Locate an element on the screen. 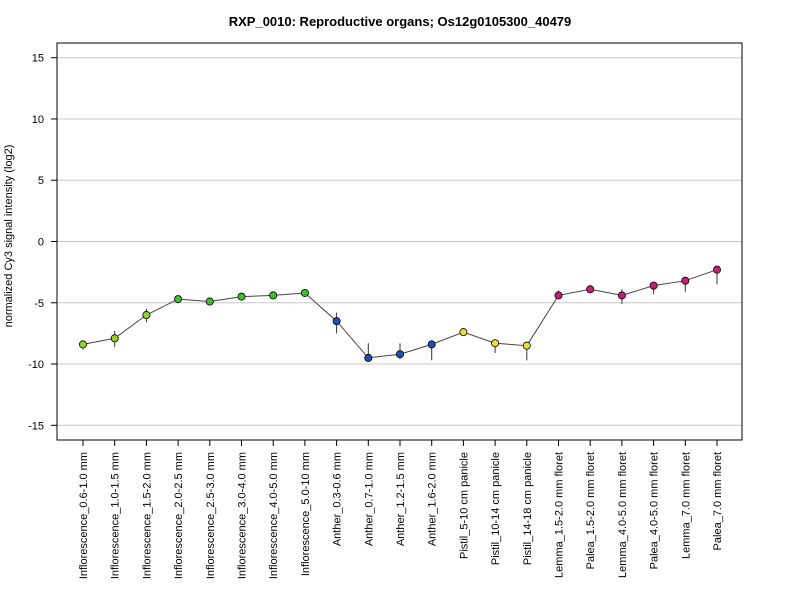  x-tick-label: Pistil_10-14 cm panicle is located at coordinates (496, 508).